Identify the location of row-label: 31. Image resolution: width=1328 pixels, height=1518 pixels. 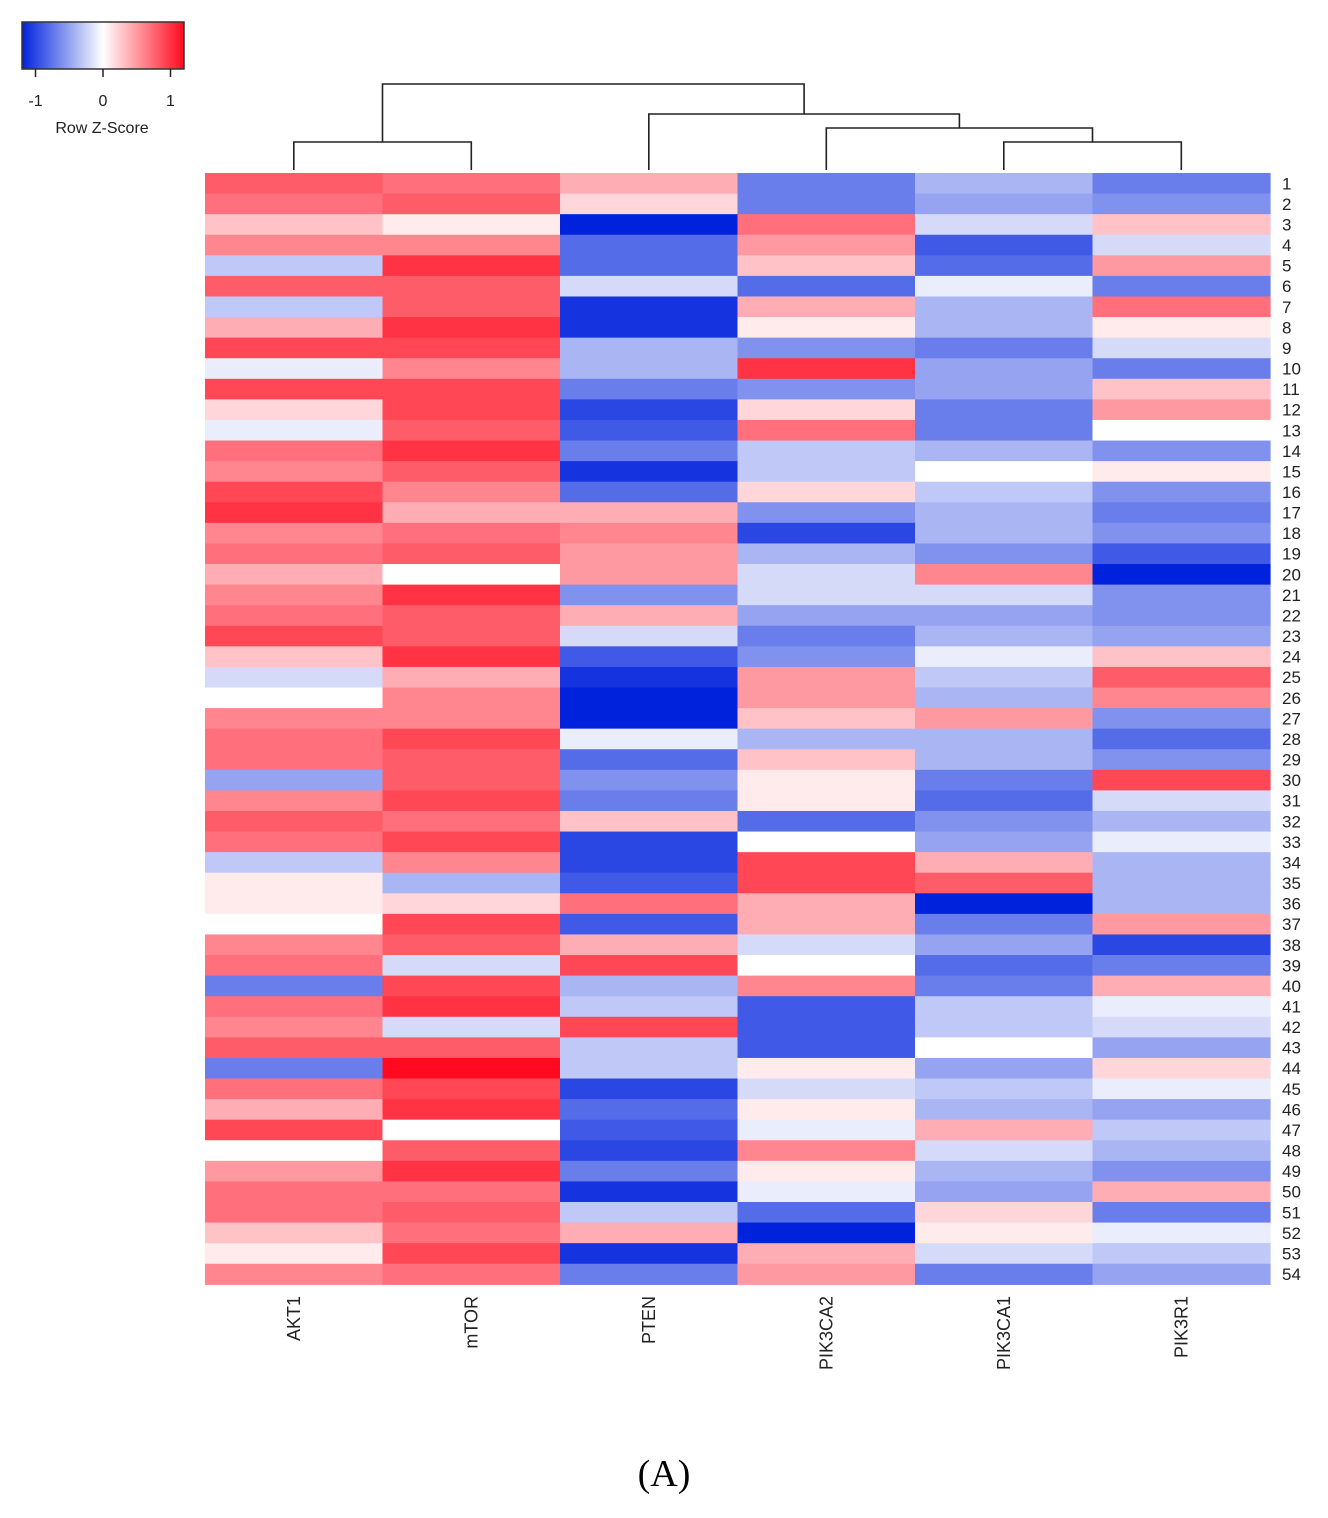
(1291, 801).